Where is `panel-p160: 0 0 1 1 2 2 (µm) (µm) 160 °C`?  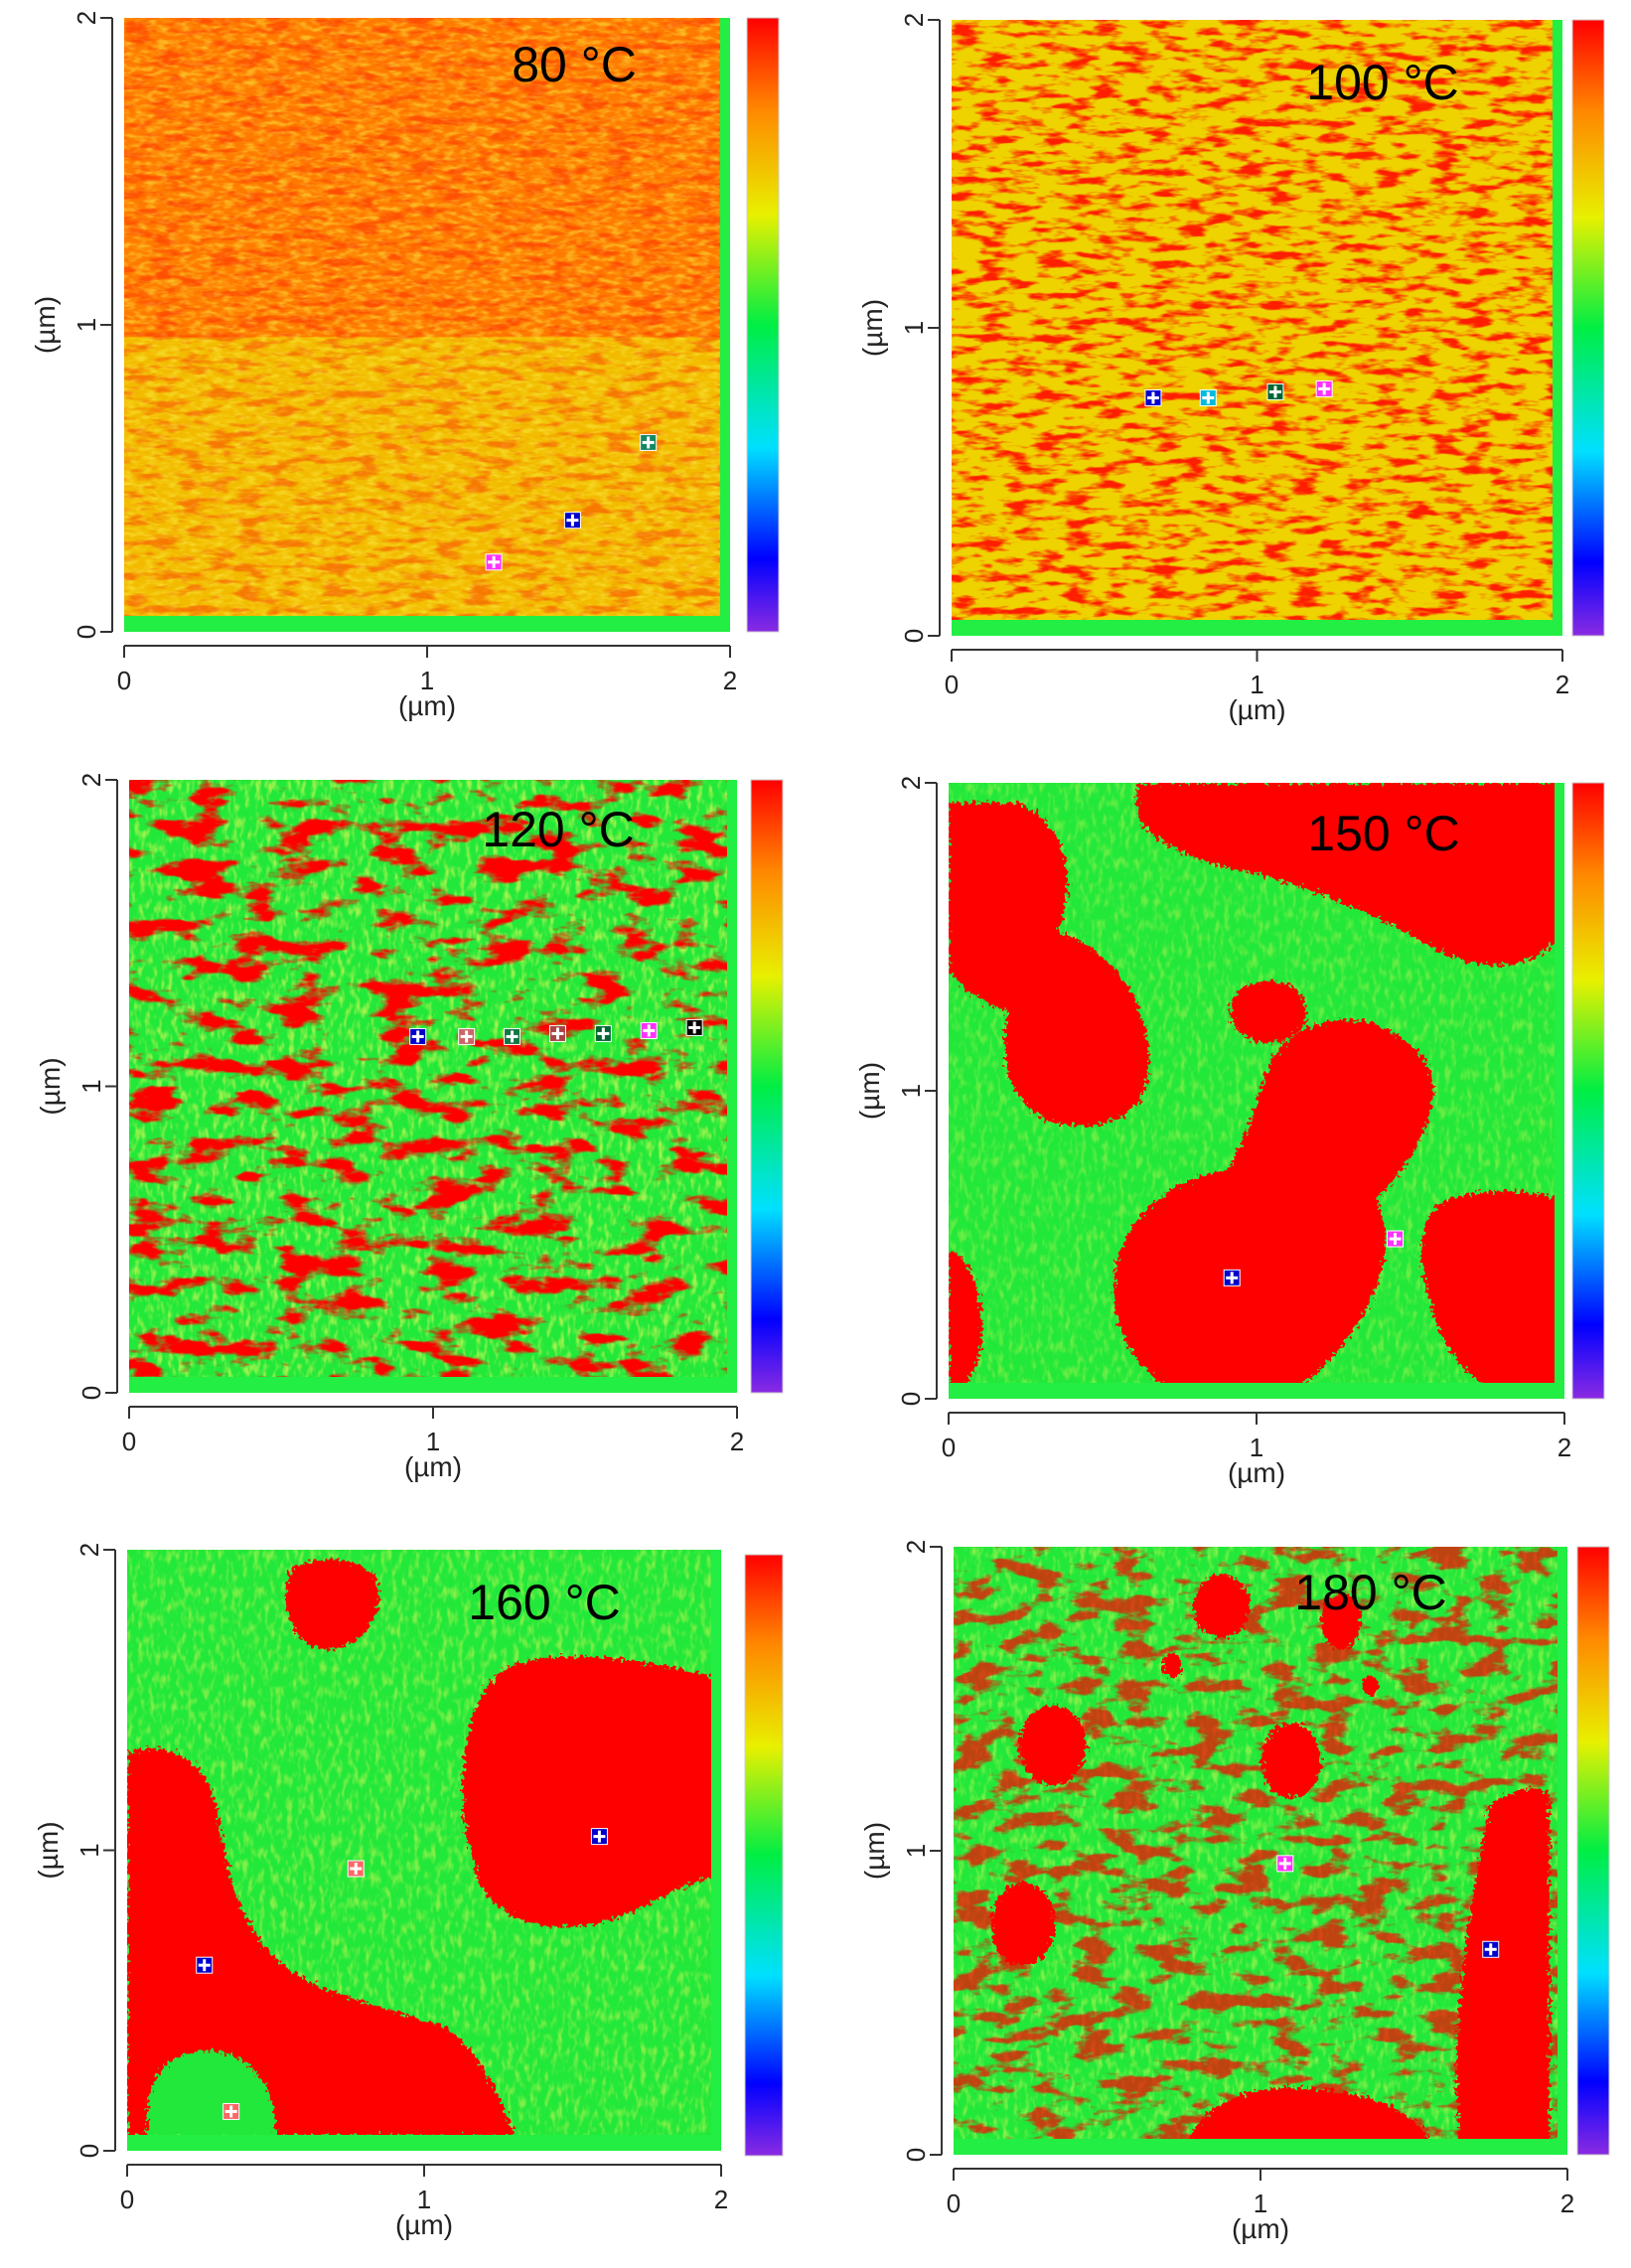
panel-p160: 0 0 1 1 2 2 (µm) (µm) 160 °C is located at coordinates (409, 1891).